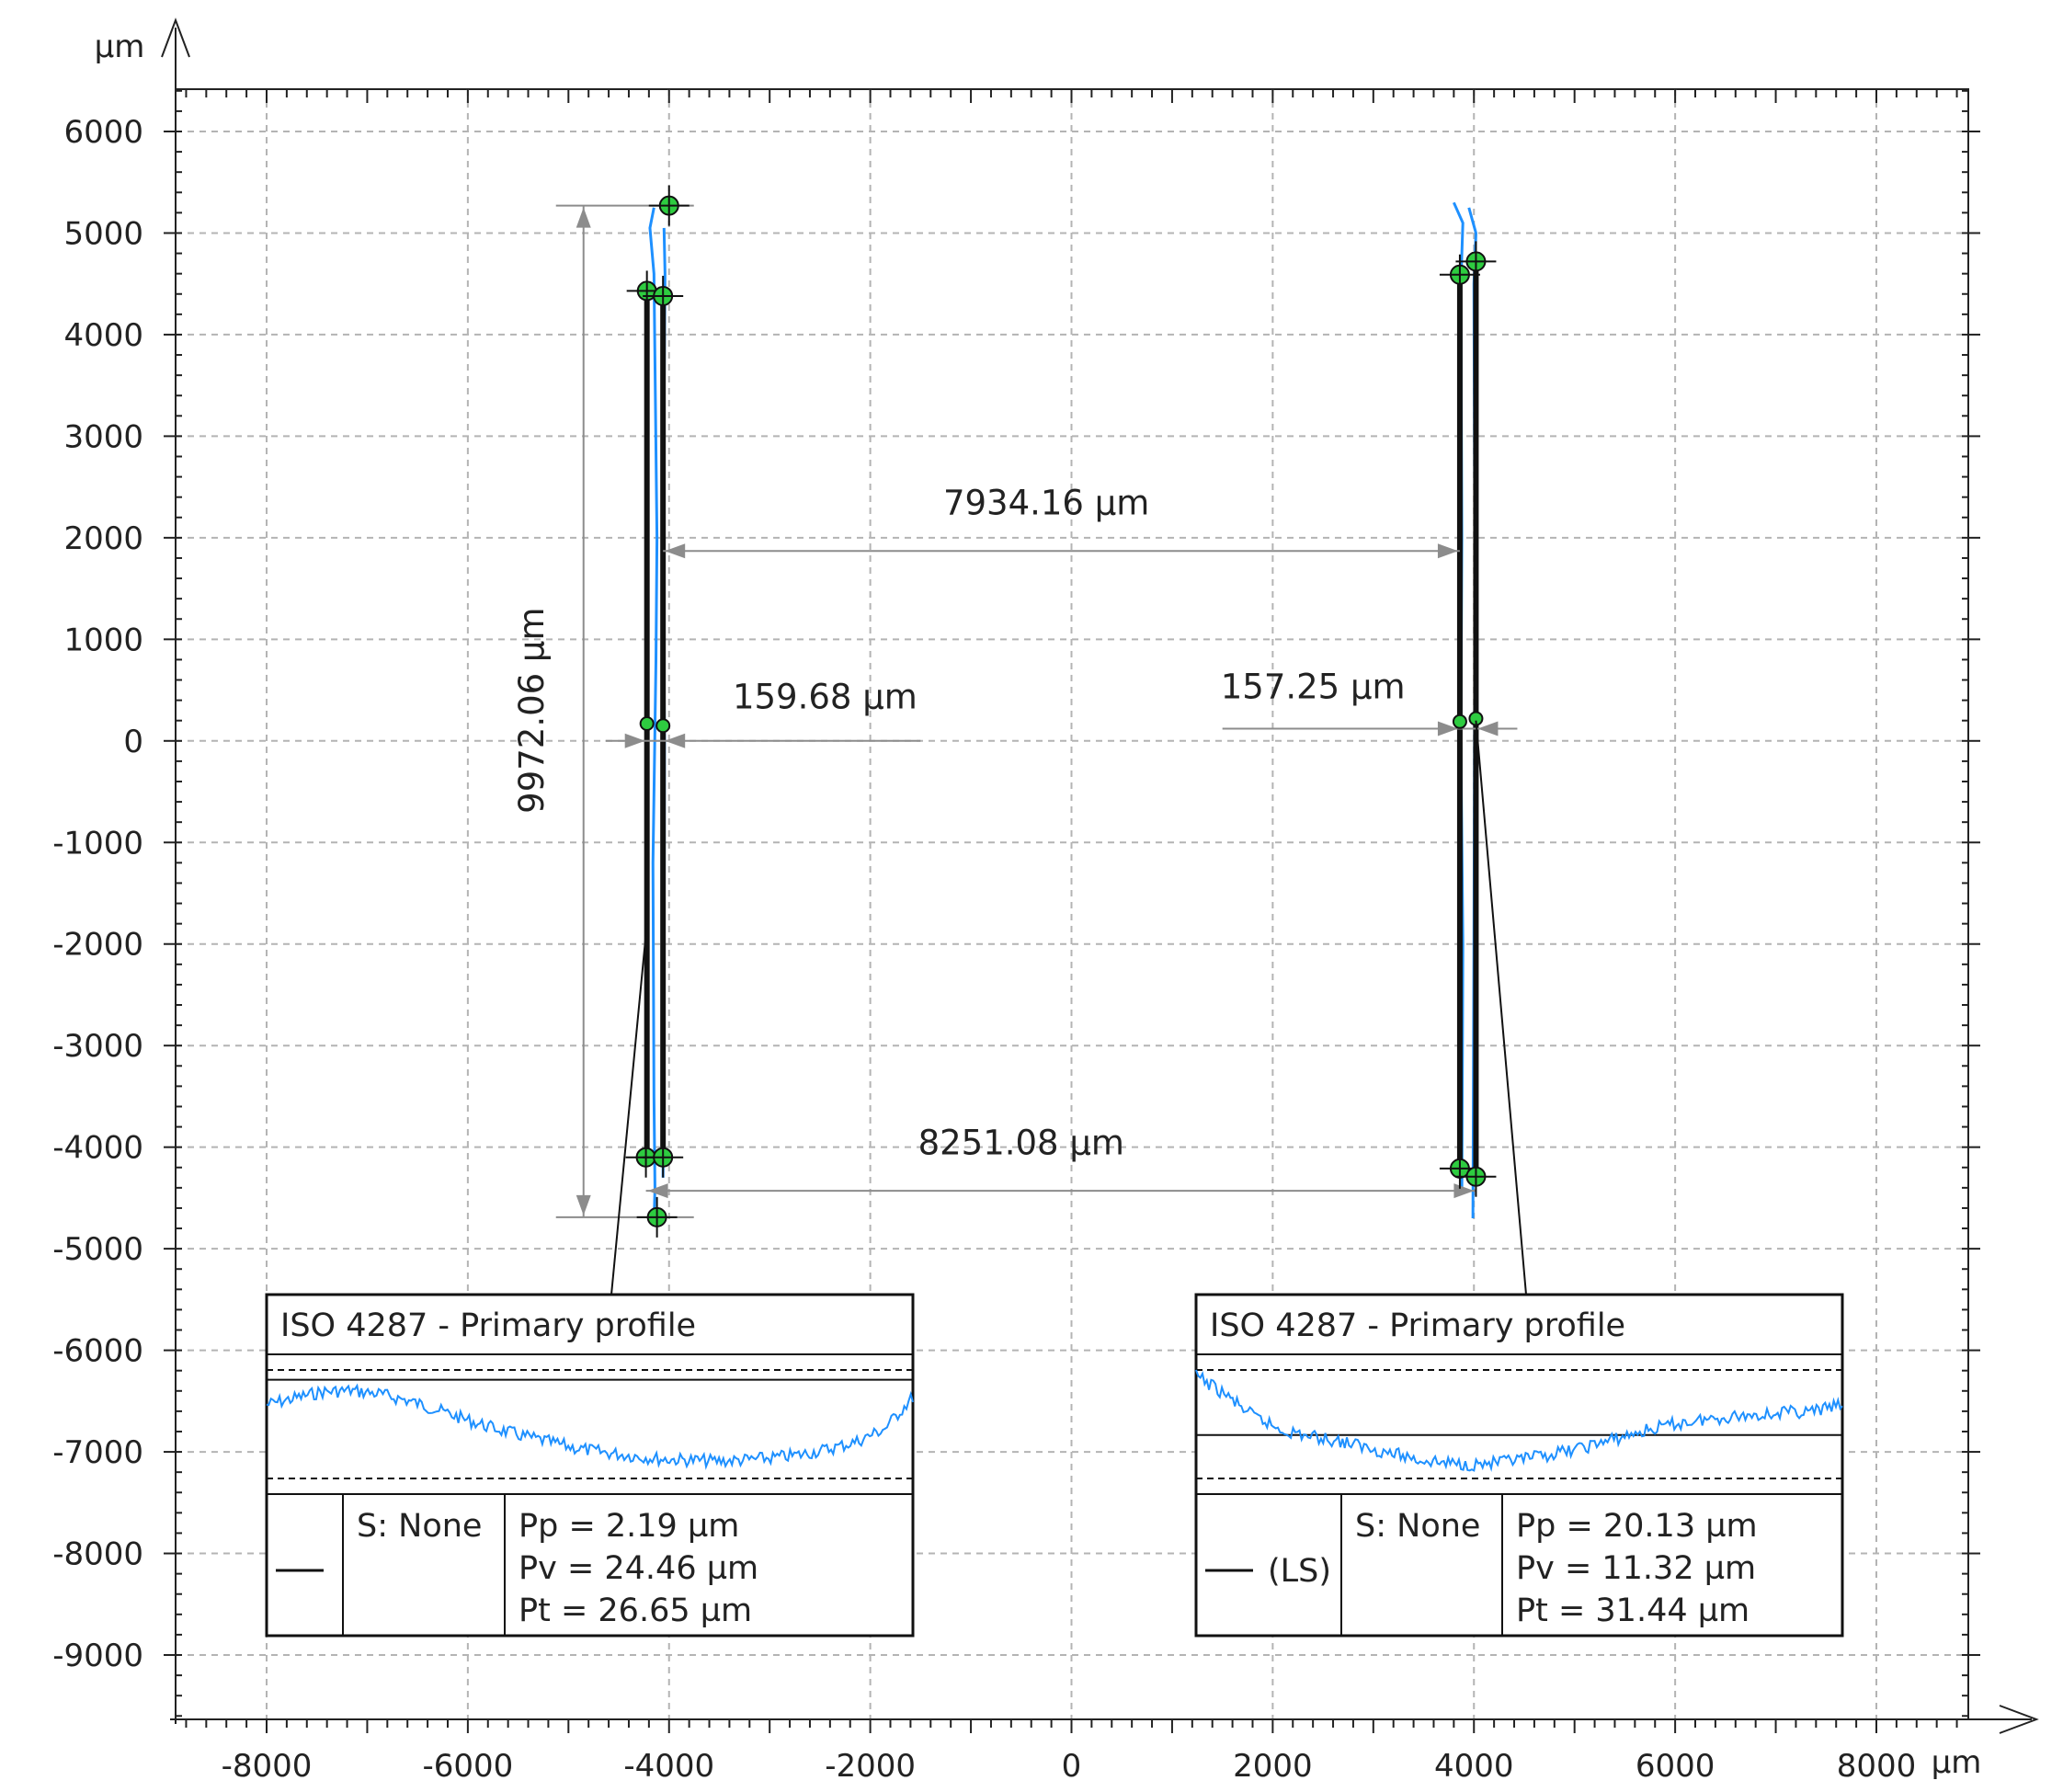 This screenshot has width=2063, height=1792. What do you see at coordinates (97, 1352) in the screenshot?
I see `y-tick-label: -6000` at bounding box center [97, 1352].